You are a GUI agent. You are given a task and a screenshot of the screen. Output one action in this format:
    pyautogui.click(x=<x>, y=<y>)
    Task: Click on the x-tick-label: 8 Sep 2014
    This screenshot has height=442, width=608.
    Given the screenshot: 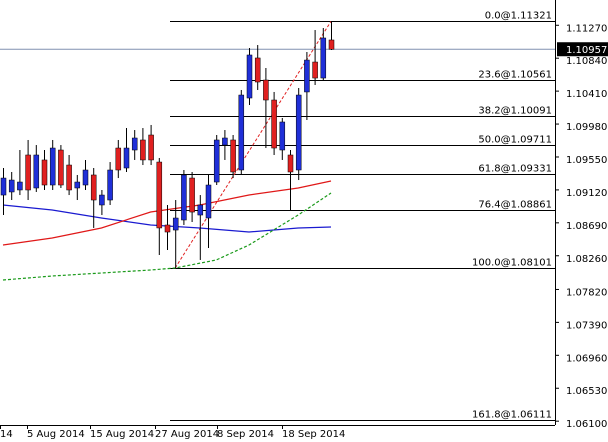 What is the action you would take?
    pyautogui.click(x=245, y=434)
    